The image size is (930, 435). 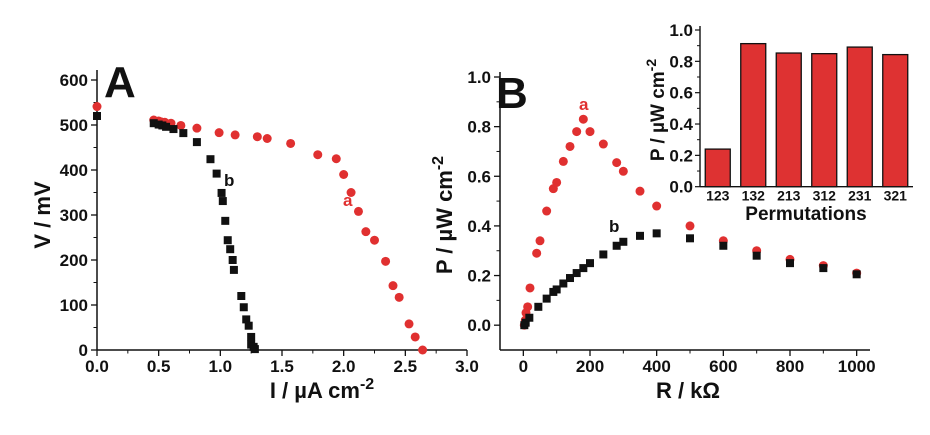 I want to click on inset-bar-chart: 0.0 0.2 0.4 0.6 0.8 1.0 123 132 213 312 231 321, so click(x=796, y=123).